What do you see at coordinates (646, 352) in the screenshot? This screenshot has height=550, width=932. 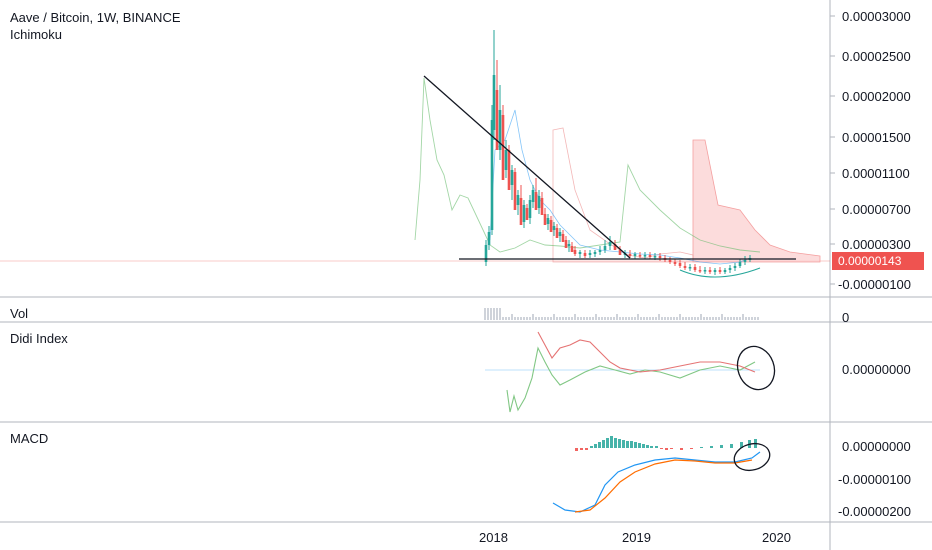 I see `didi-slow-line` at bounding box center [646, 352].